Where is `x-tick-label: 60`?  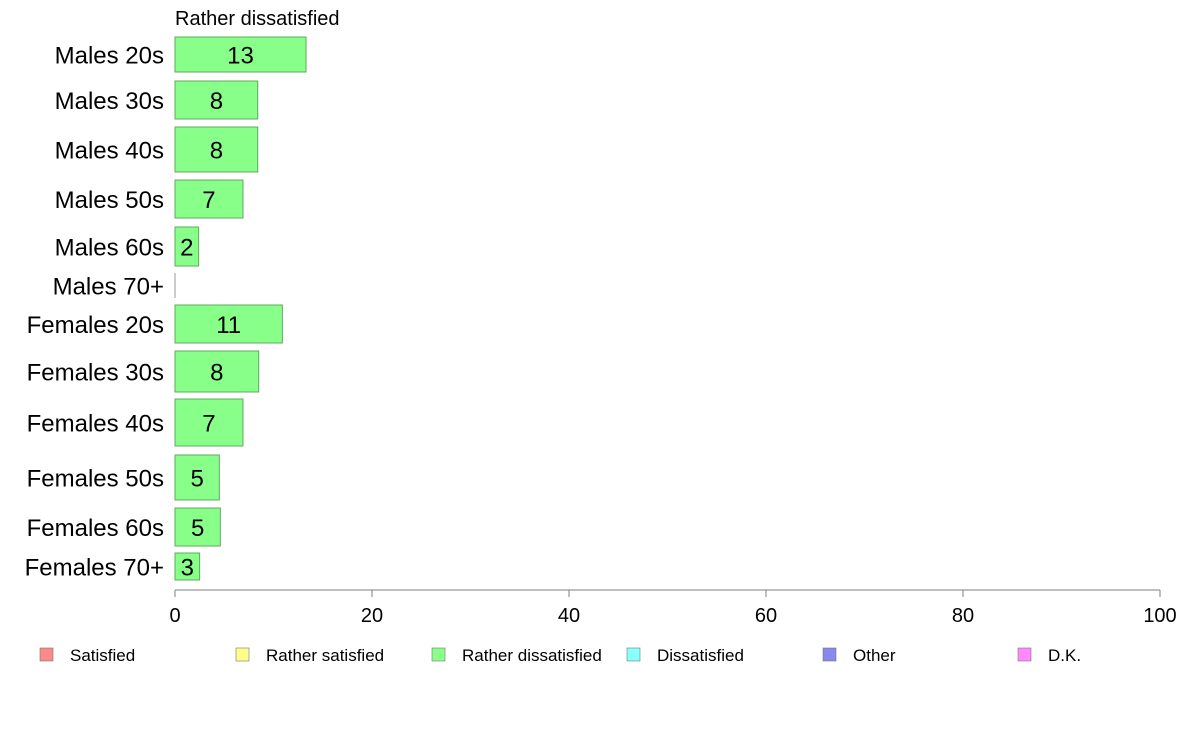 x-tick-label: 60 is located at coordinates (766, 616).